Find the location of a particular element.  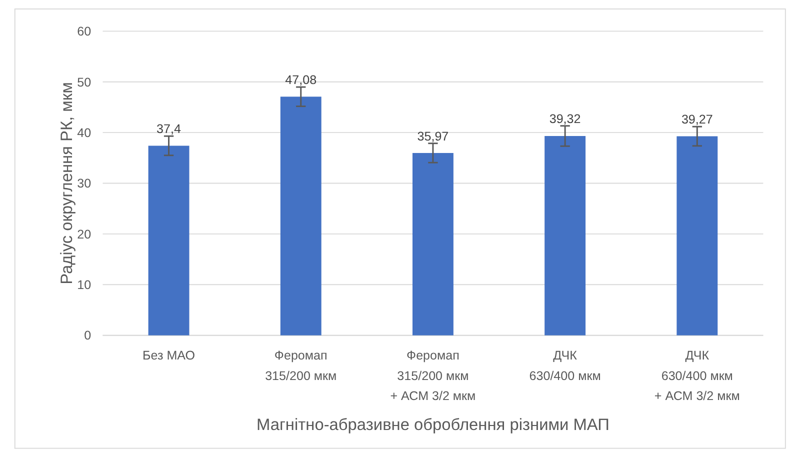

y-tick-label: 20 is located at coordinates (84, 234).